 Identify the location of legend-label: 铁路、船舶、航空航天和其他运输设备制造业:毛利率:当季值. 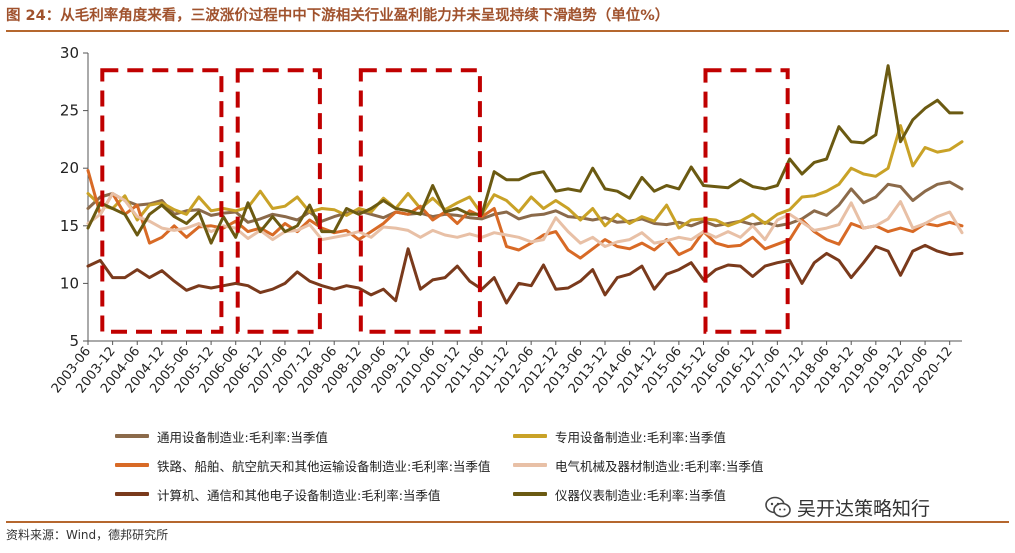
(324, 466).